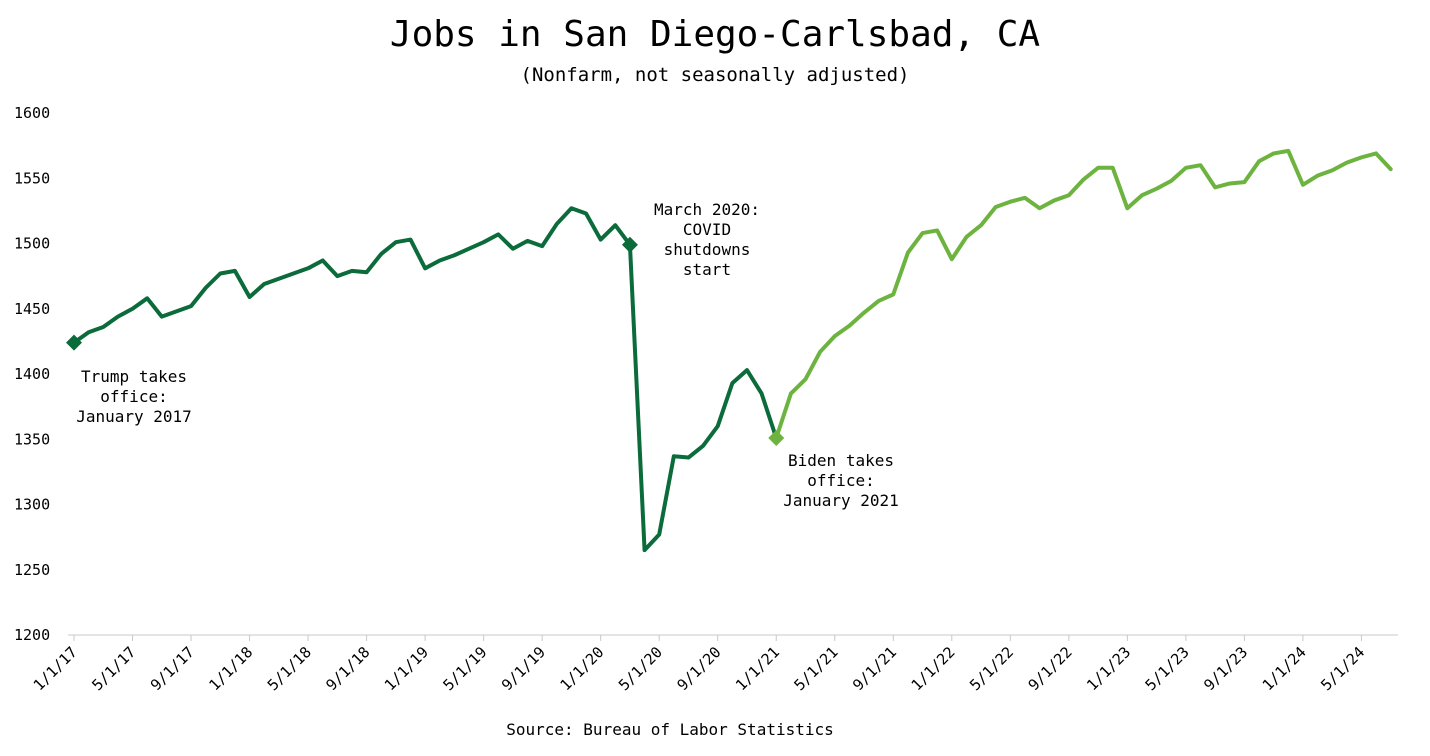 This screenshot has width=1430, height=756. What do you see at coordinates (699, 668) in the screenshot?
I see `x-tick-label: 9/1/20` at bounding box center [699, 668].